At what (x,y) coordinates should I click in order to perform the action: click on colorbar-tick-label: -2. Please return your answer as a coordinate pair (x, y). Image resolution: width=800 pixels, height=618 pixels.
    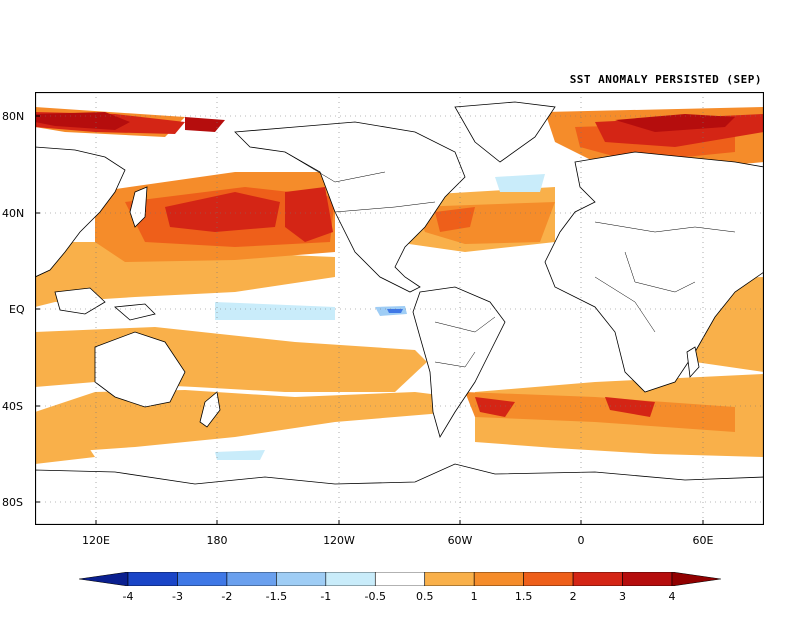
    Looking at the image, I should click on (227, 596).